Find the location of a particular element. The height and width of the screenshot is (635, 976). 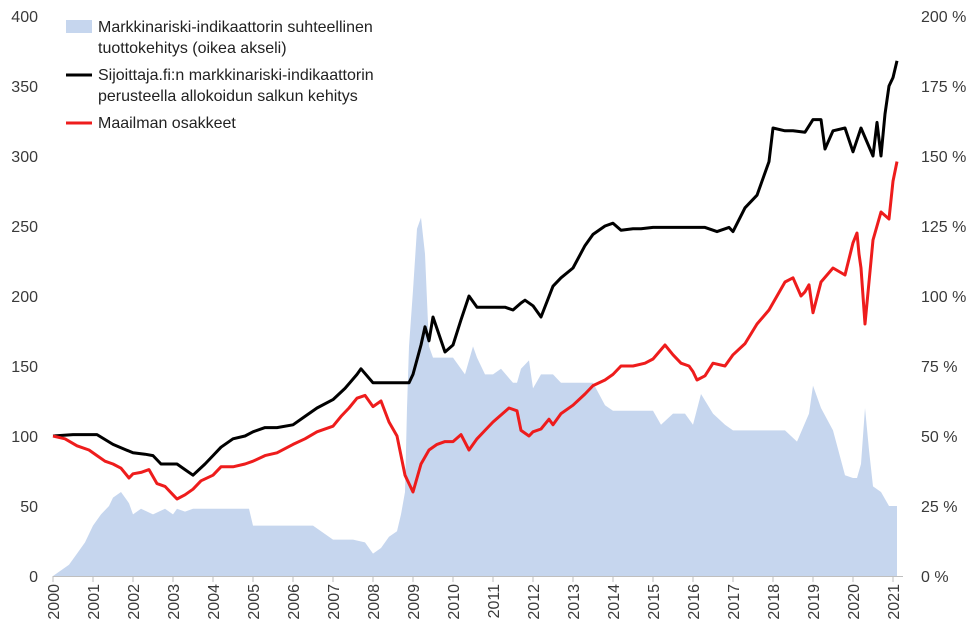

x-tick-label: 2016 is located at coordinates (694, 602).